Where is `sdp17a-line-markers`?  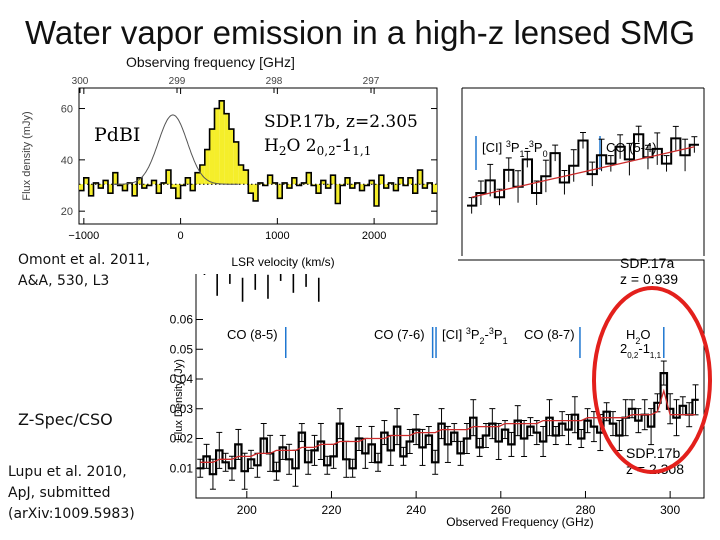
sdp17a-line-markers is located at coordinates (538, 153).